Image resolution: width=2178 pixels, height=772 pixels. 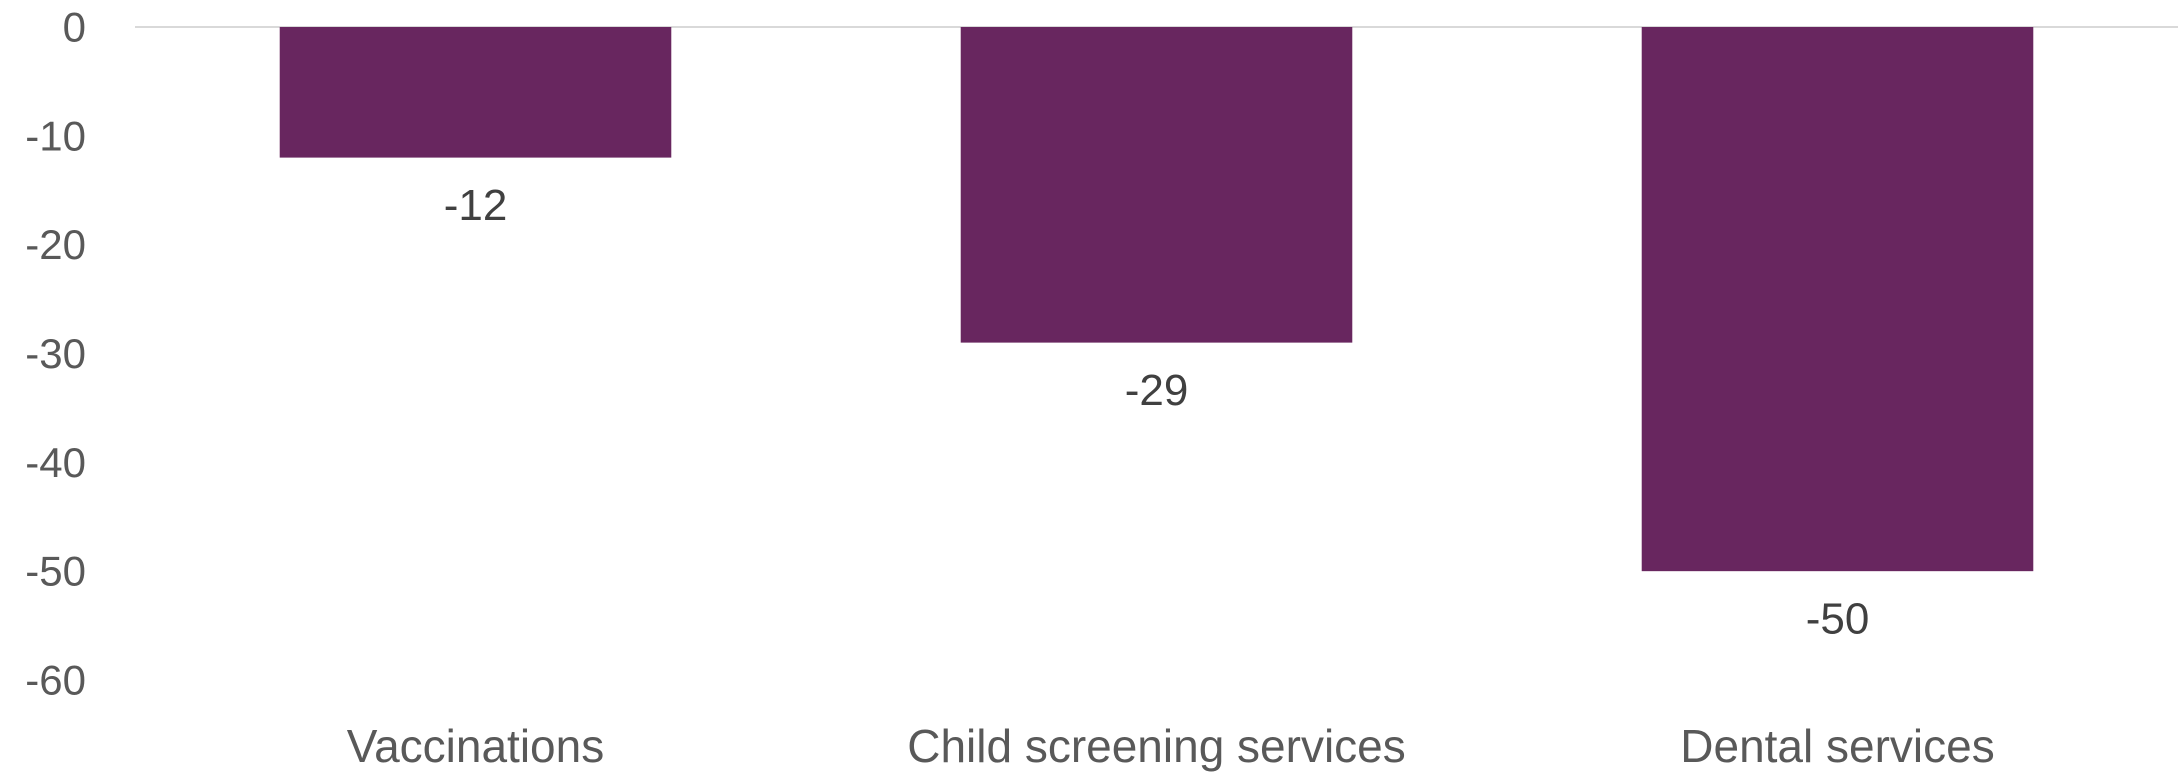 What do you see at coordinates (476, 205) in the screenshot?
I see `data-label: -12` at bounding box center [476, 205].